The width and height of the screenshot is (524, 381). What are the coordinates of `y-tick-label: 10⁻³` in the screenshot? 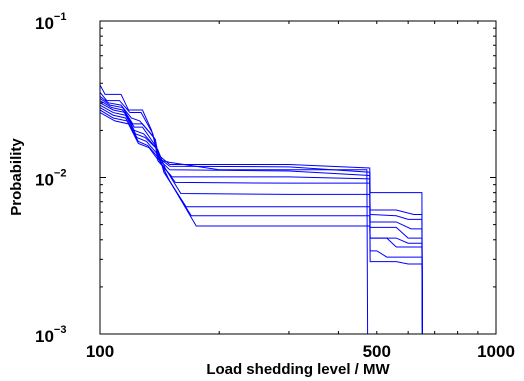 It's located at (50, 335).